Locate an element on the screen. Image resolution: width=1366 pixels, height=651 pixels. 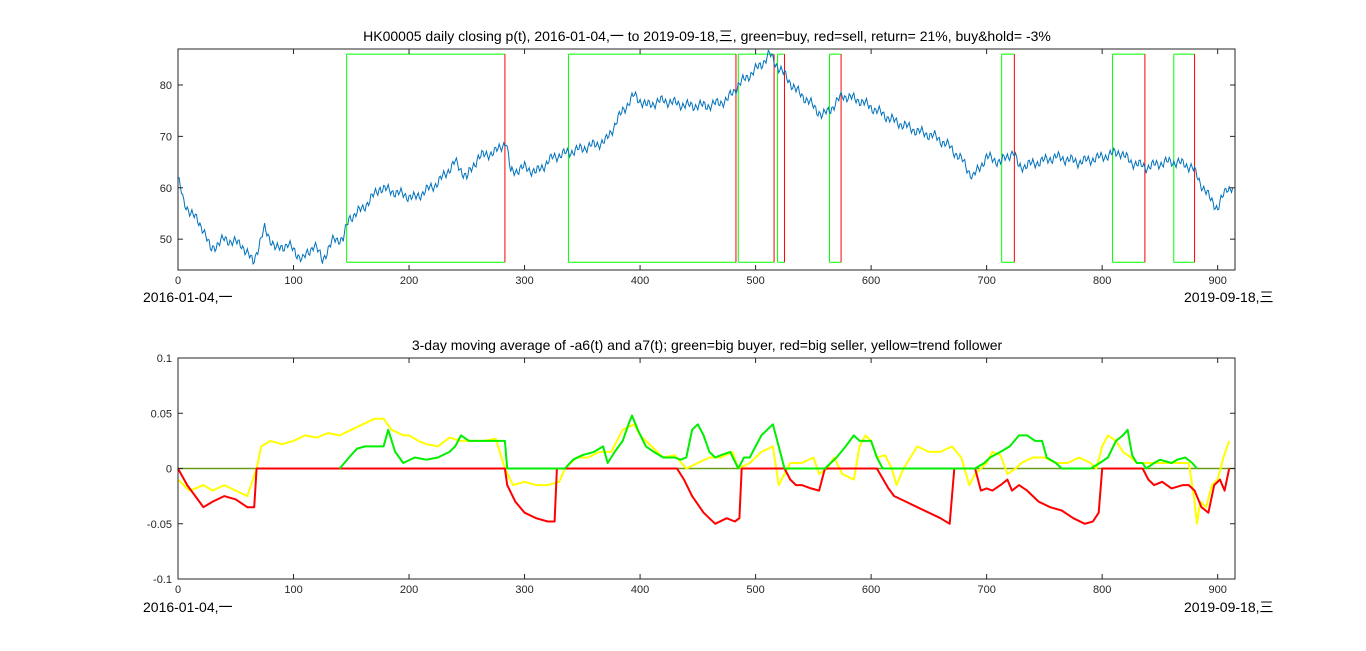
y-tick-label: 70 is located at coordinates (166, 137).